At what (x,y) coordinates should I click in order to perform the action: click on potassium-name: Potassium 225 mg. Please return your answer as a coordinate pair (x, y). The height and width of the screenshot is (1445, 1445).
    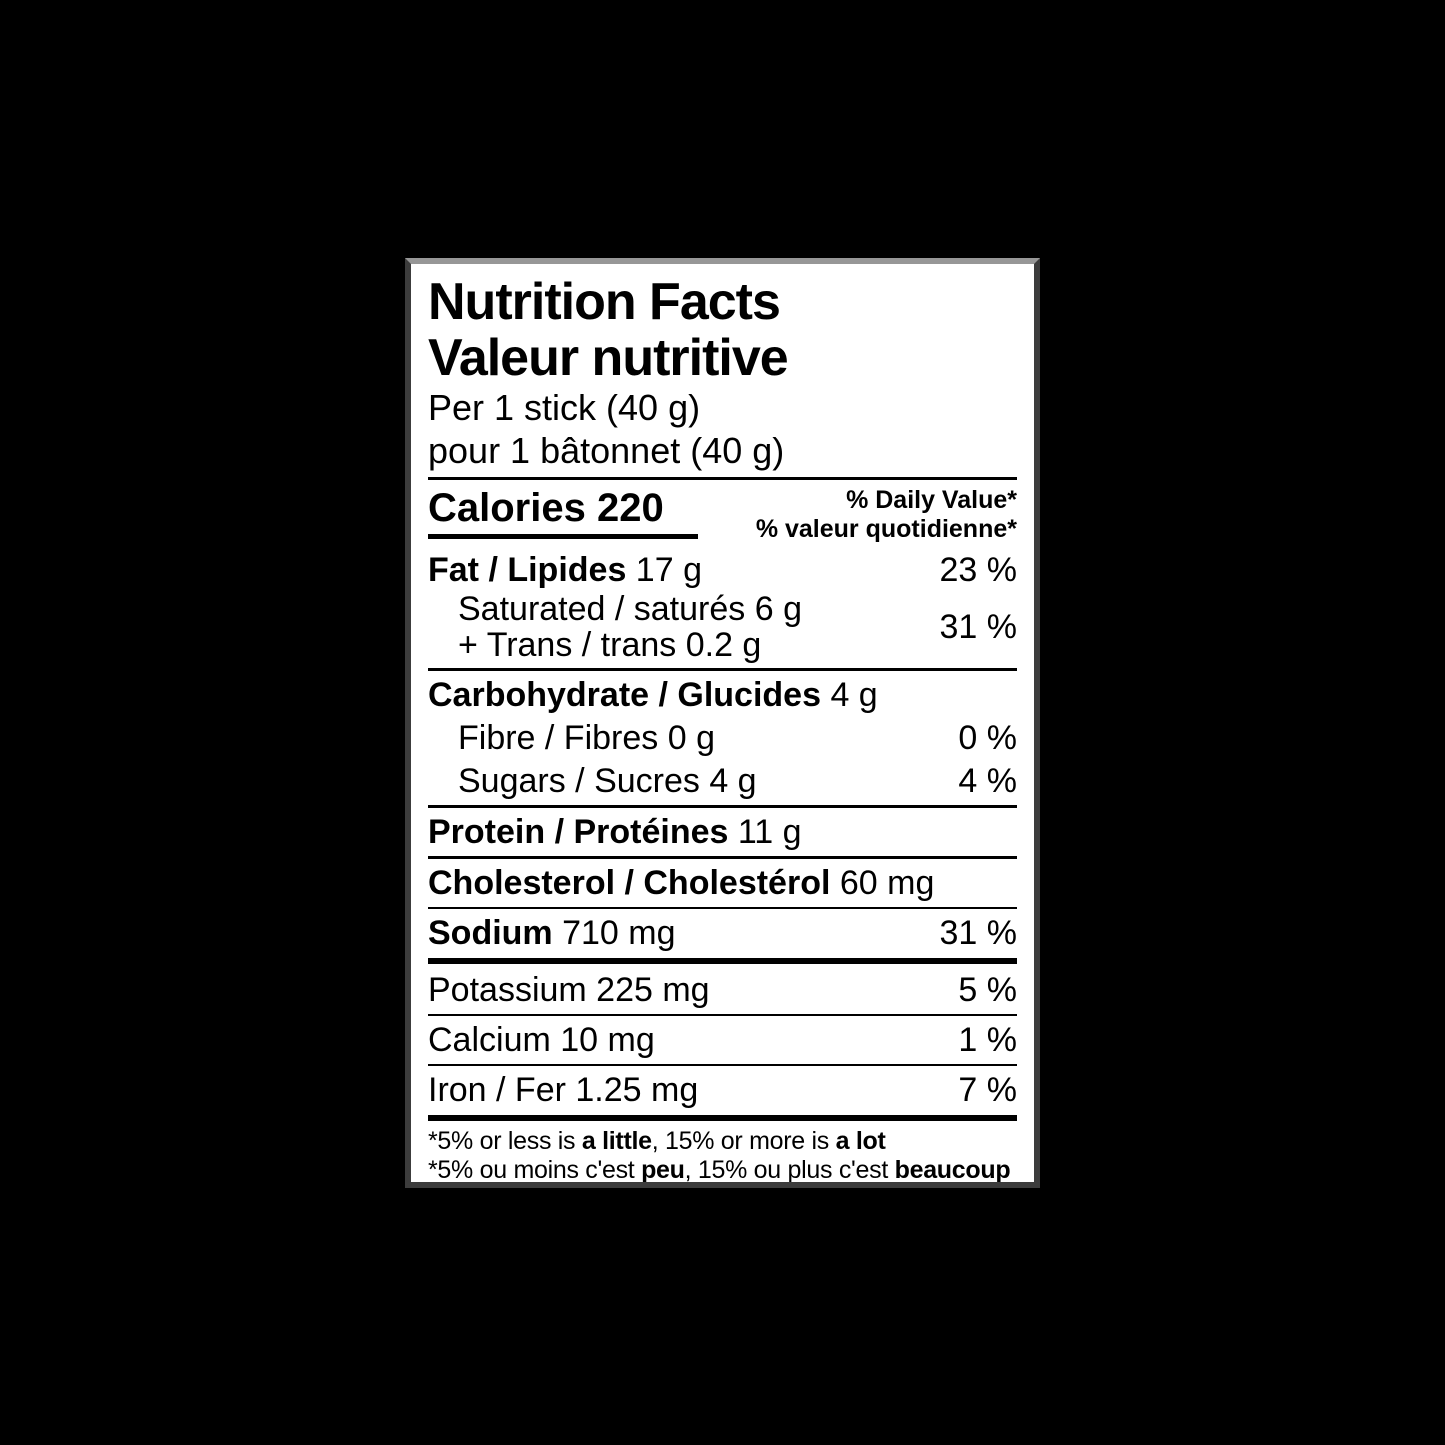
    Looking at the image, I should click on (569, 990).